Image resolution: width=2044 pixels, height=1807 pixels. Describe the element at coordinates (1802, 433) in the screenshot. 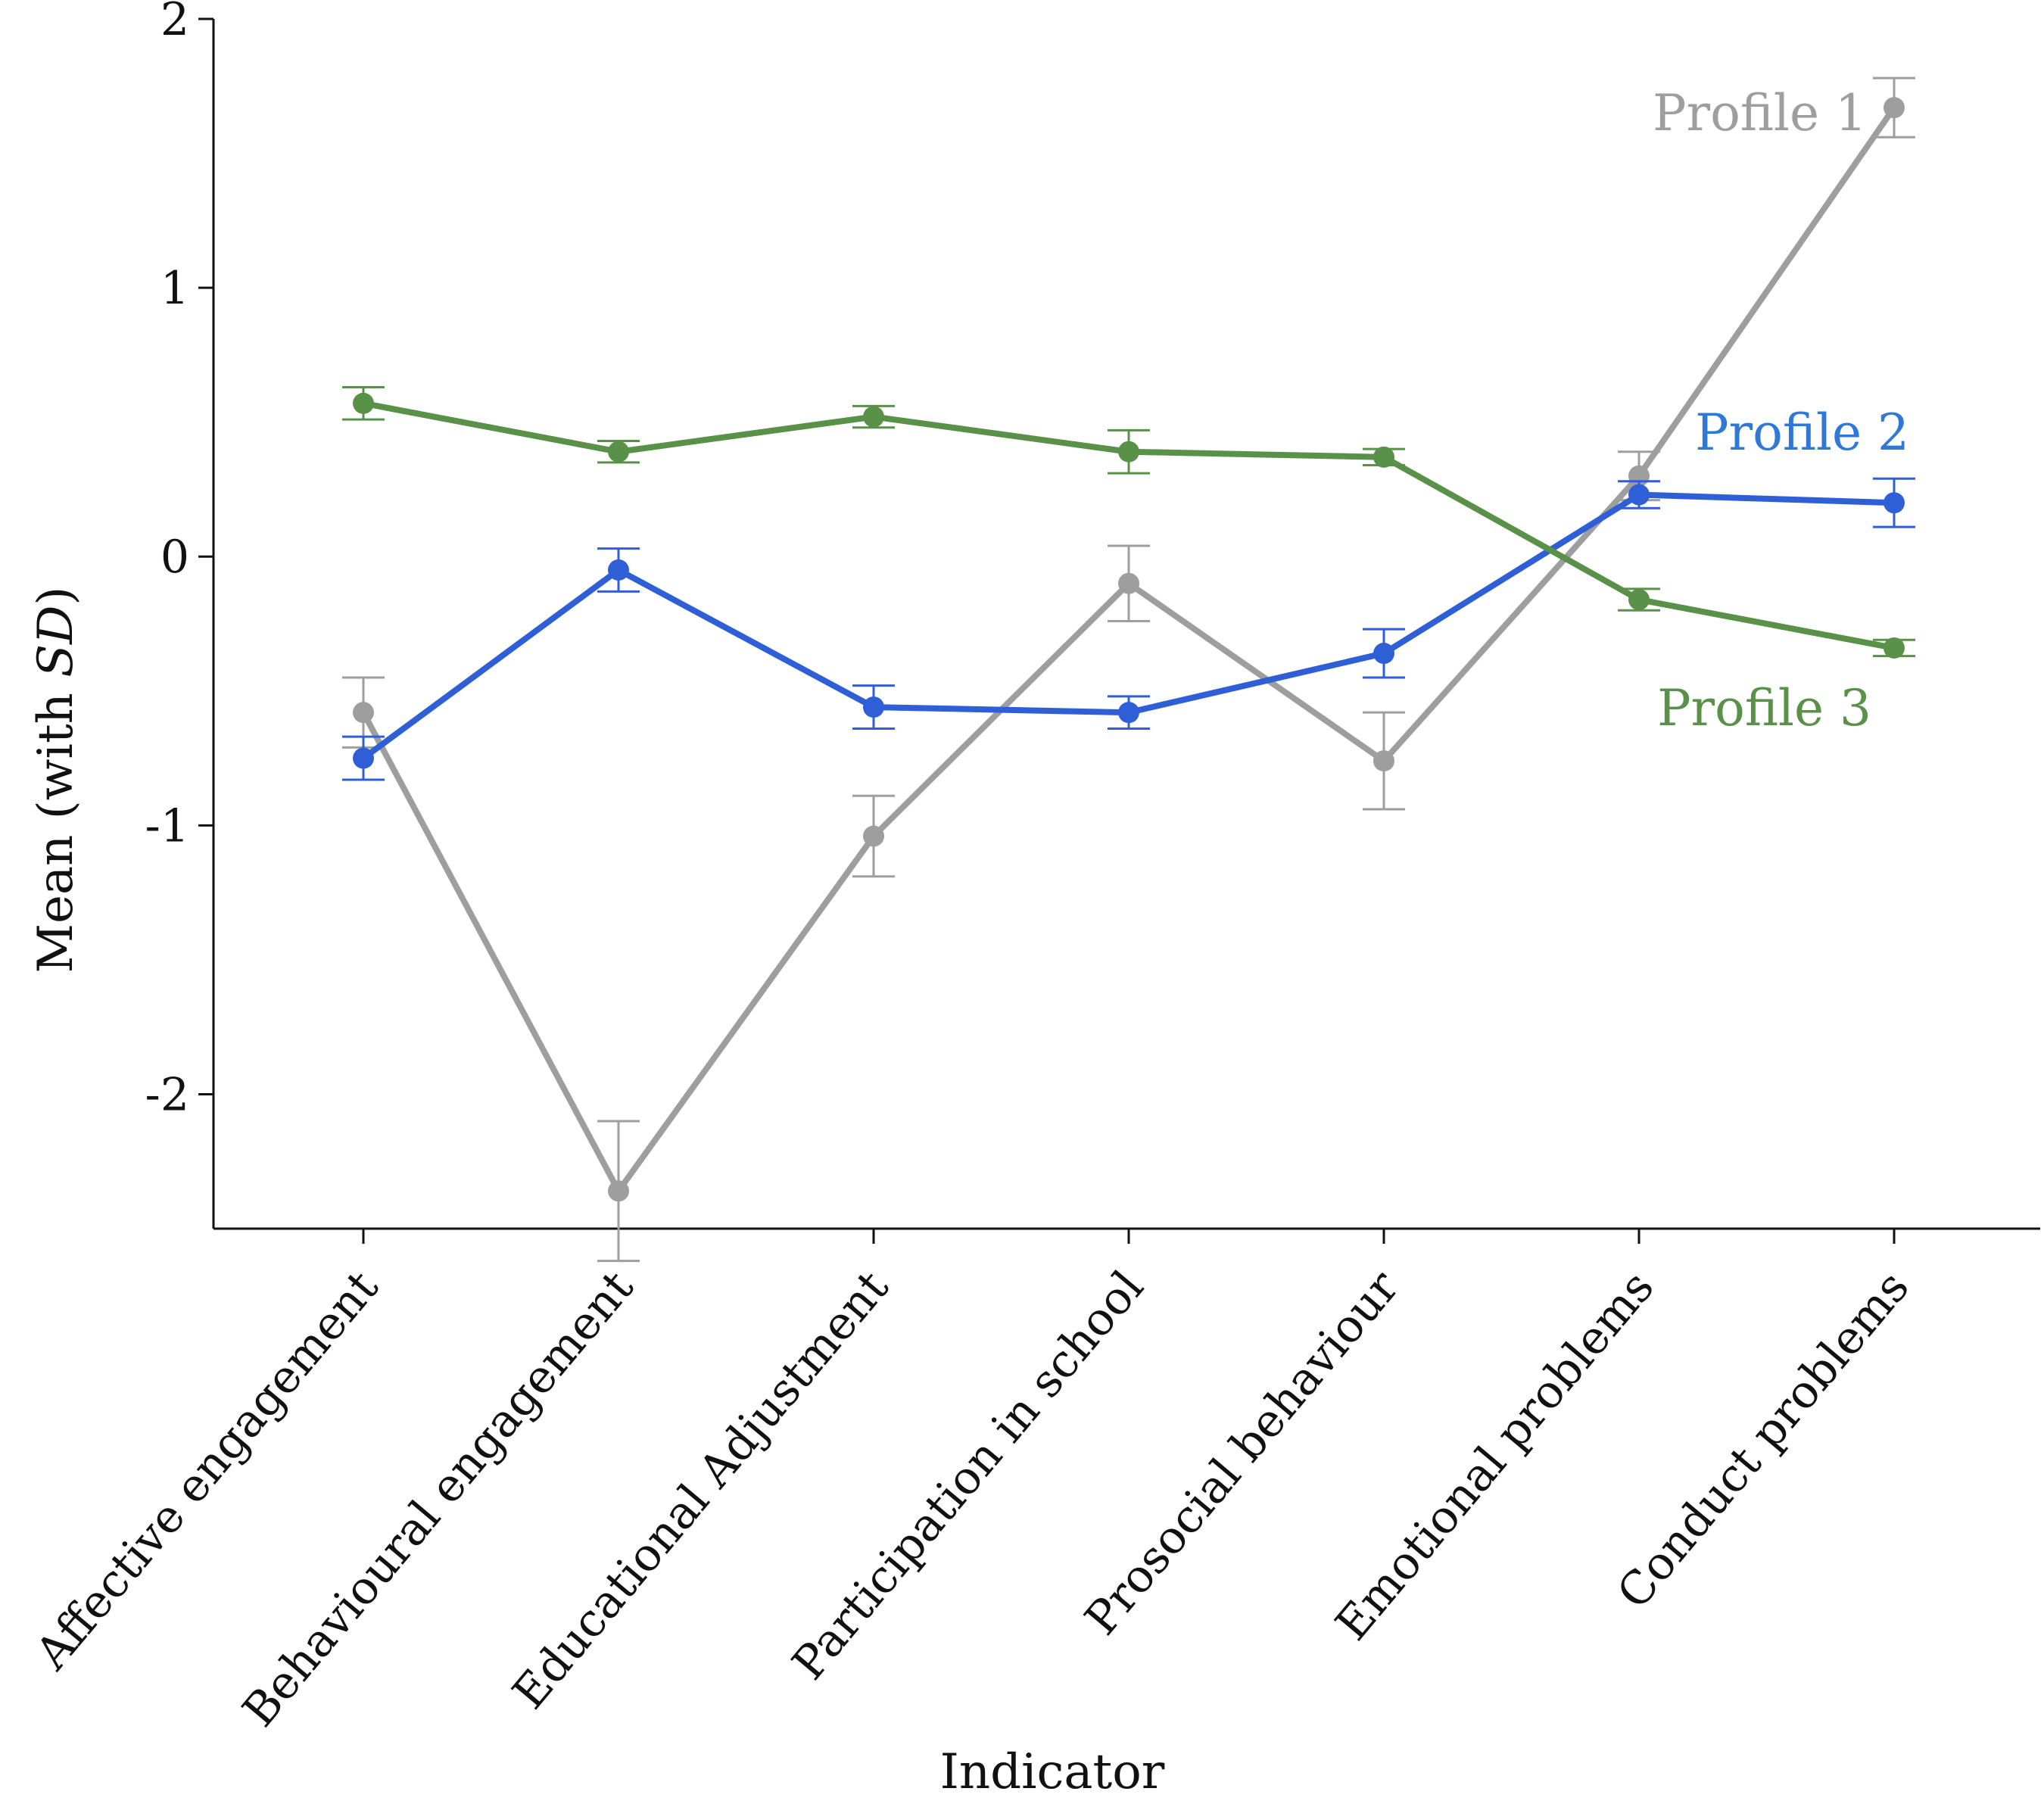

I see `series-label-2: Profile 2` at that location.